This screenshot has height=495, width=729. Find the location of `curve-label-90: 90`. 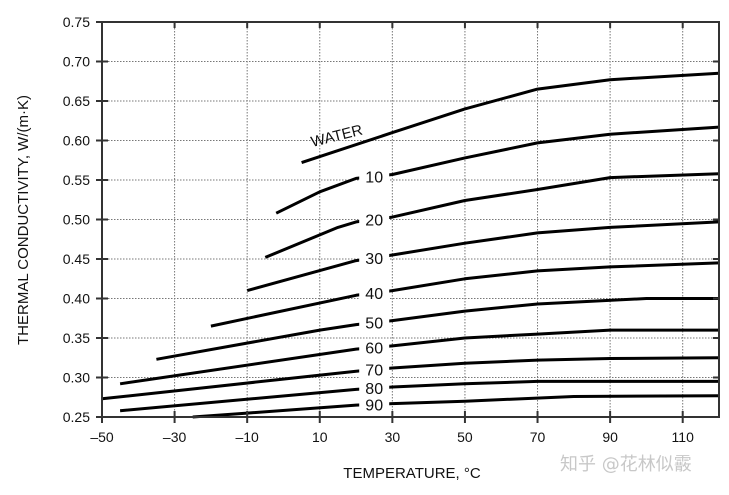

curve-label-90: 90 is located at coordinates (374, 405).